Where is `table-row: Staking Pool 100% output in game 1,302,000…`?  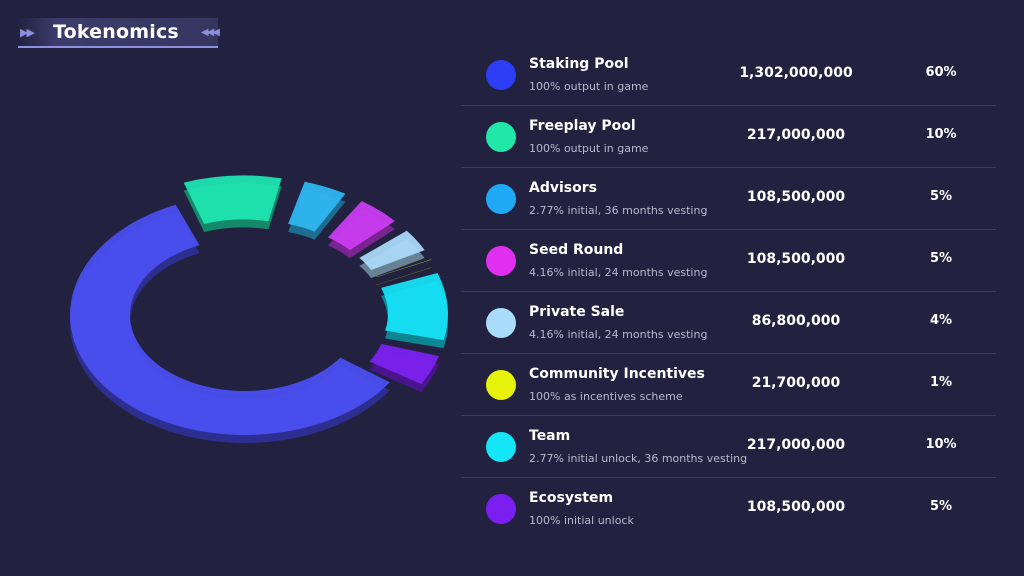
table-row: Staking Pool 100% output in game 1,302,000… is located at coordinates (728, 75).